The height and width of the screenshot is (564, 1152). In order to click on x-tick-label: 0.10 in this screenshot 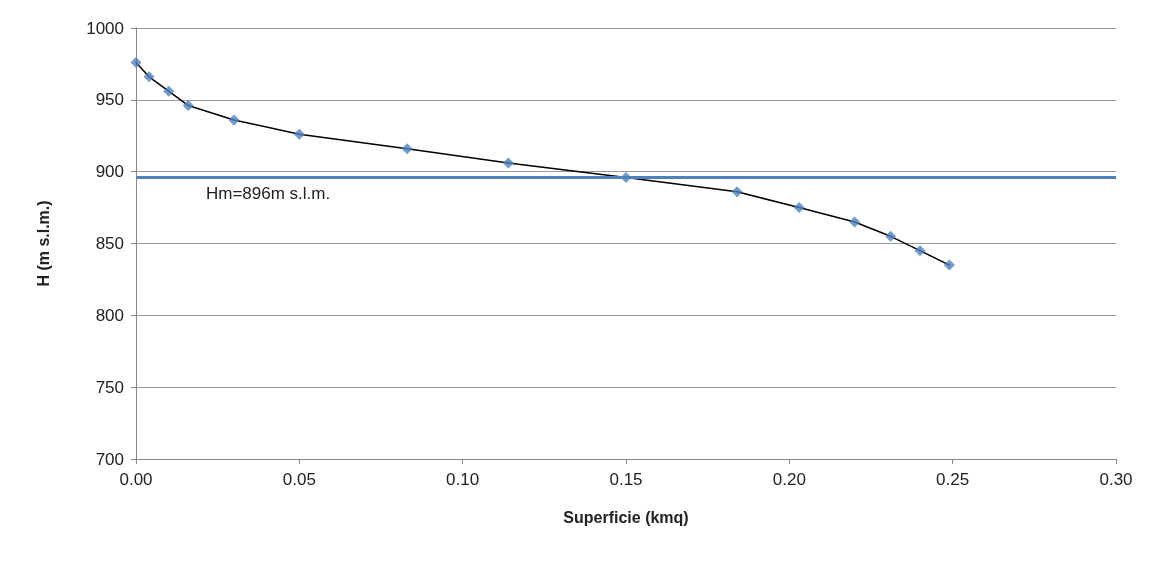, I will do `click(463, 479)`.